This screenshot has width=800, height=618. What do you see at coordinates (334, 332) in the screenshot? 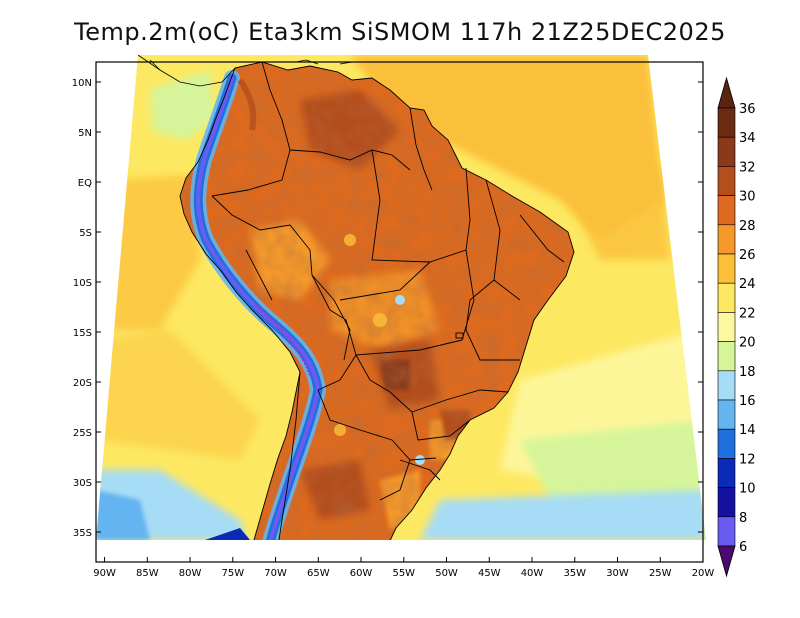
I see `border-bolivia` at bounding box center [334, 332].